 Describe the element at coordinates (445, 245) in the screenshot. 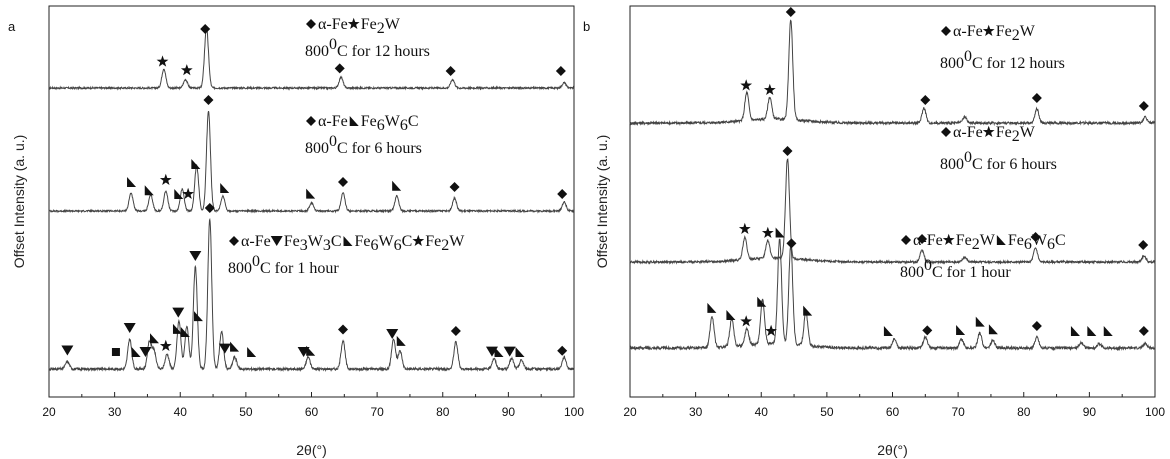

I see `legend-line-text-12: 2` at that location.